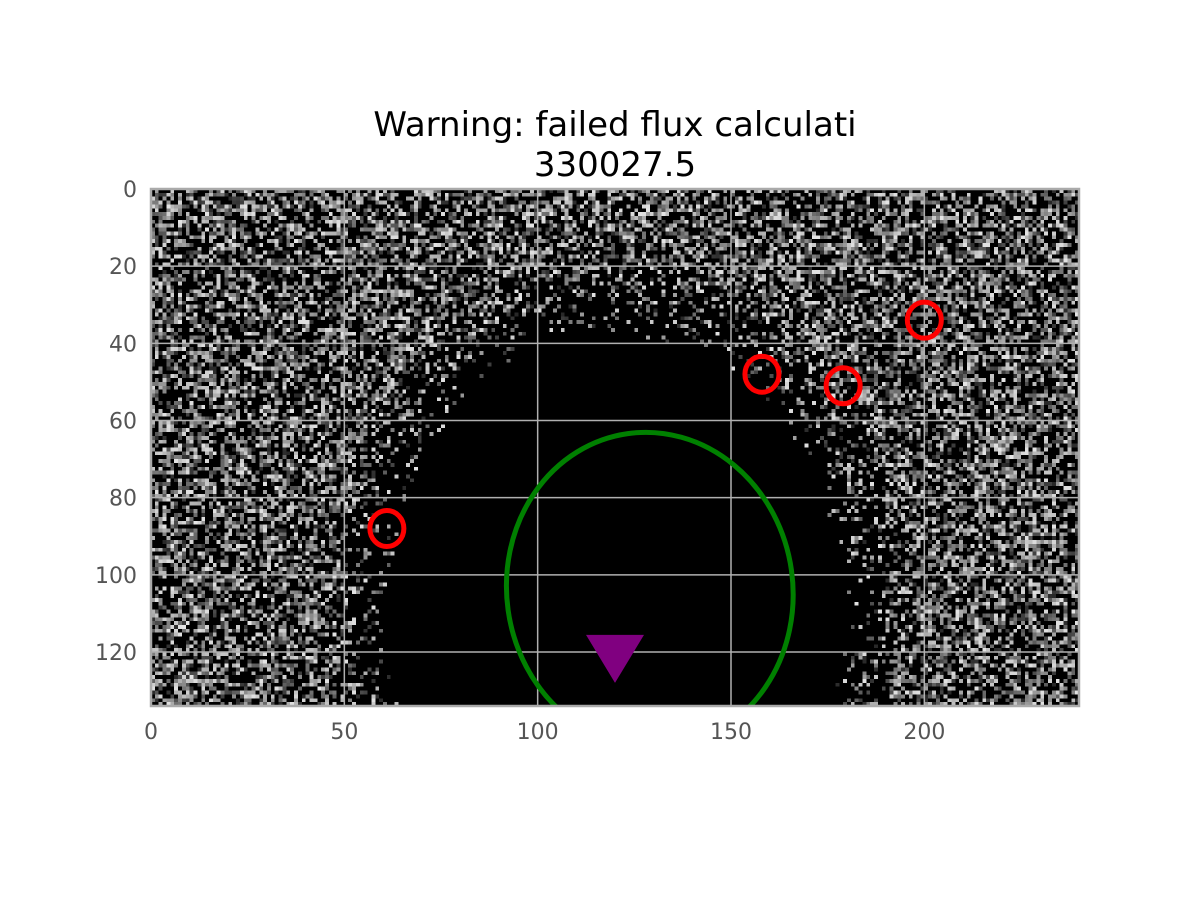 The height and width of the screenshot is (900, 1200). What do you see at coordinates (731, 732) in the screenshot?
I see `x-tick-label: 150` at bounding box center [731, 732].